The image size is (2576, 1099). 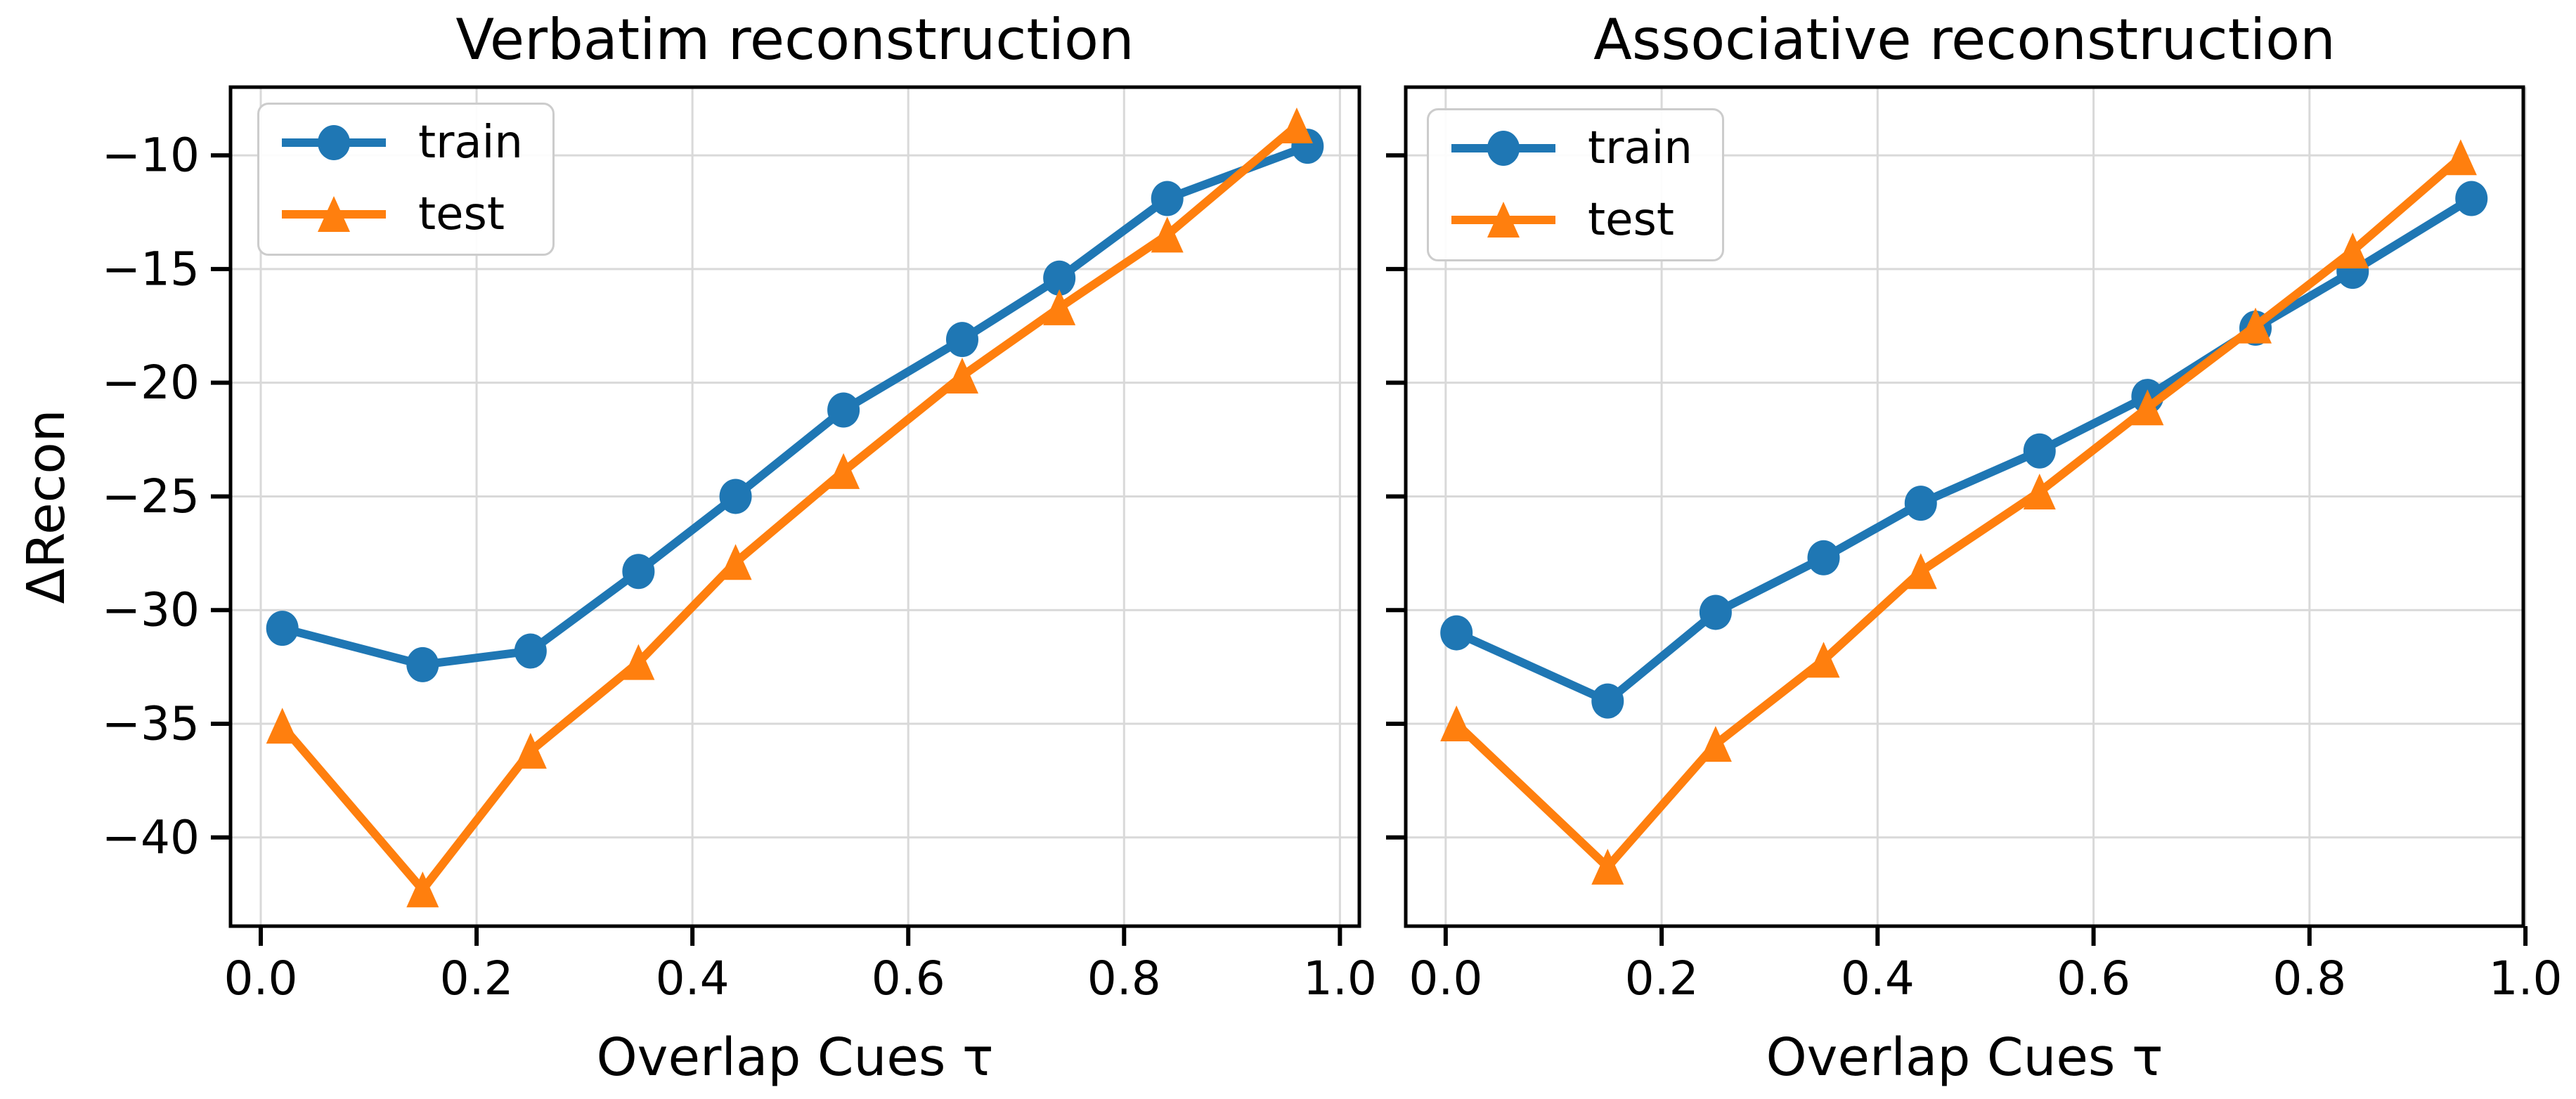 I want to click on right-legend: train test, so click(x=1575, y=184).